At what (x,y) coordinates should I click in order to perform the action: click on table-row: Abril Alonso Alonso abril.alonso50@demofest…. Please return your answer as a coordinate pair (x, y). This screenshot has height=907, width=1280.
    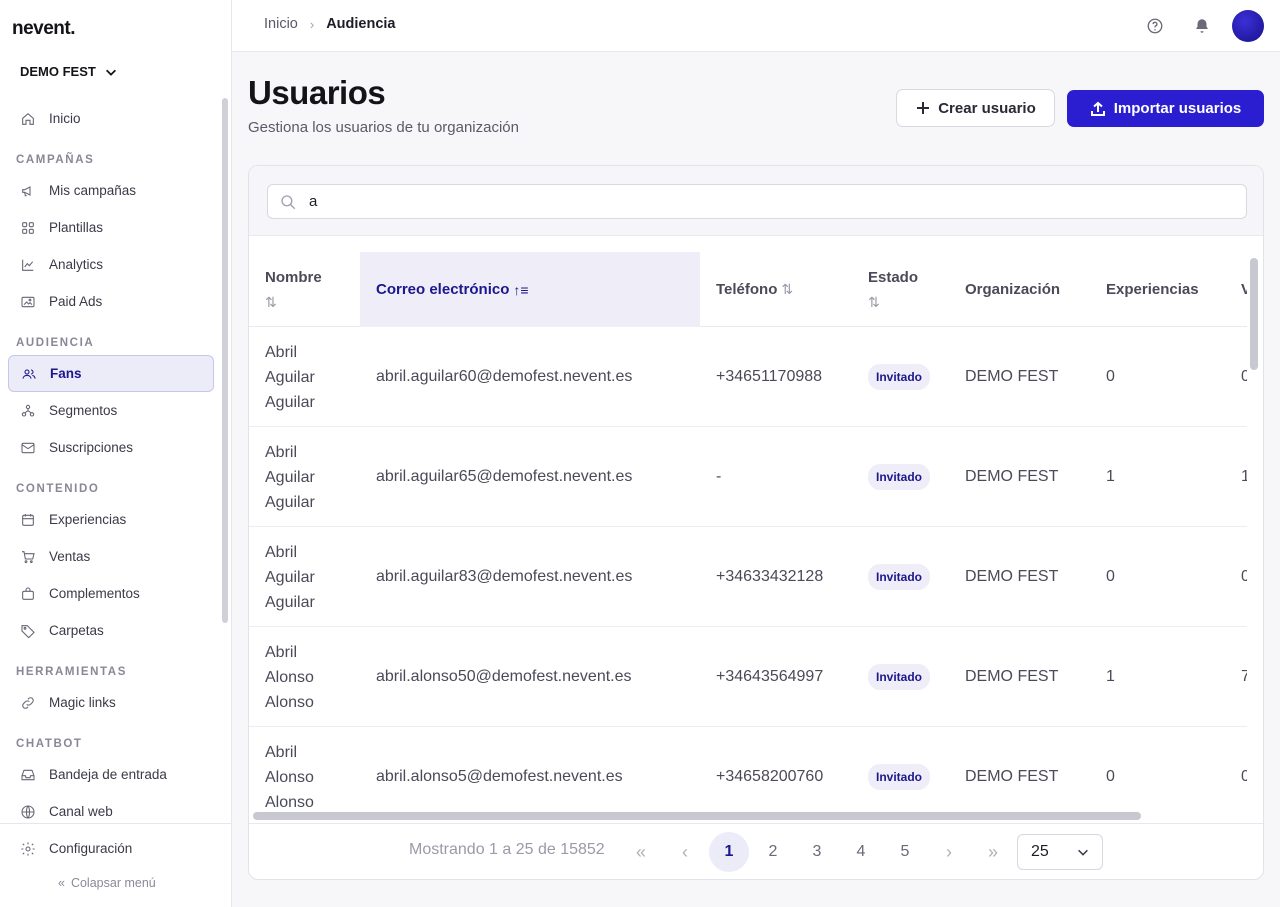
    Looking at the image, I should click on (748, 677).